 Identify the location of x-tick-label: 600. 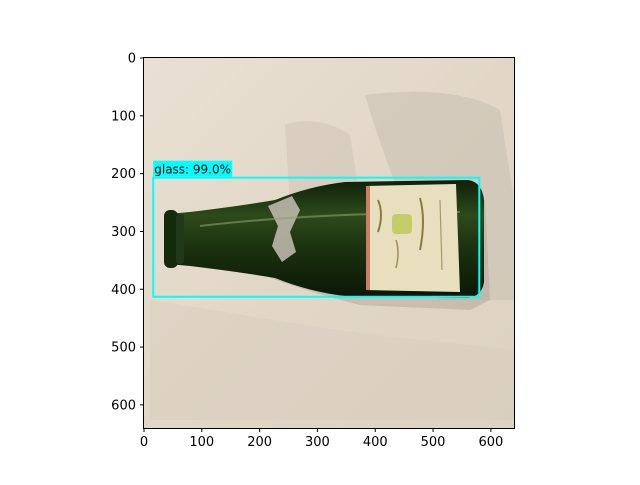
(490, 442).